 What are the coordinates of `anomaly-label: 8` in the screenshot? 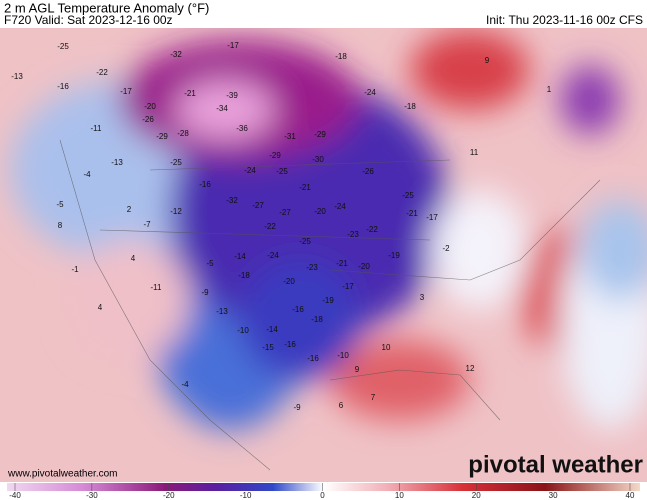 It's located at (60, 225).